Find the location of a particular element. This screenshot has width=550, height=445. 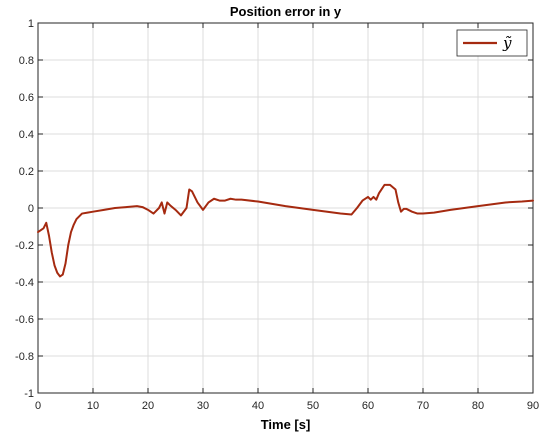

y-tick-label: 1 is located at coordinates (31, 24).